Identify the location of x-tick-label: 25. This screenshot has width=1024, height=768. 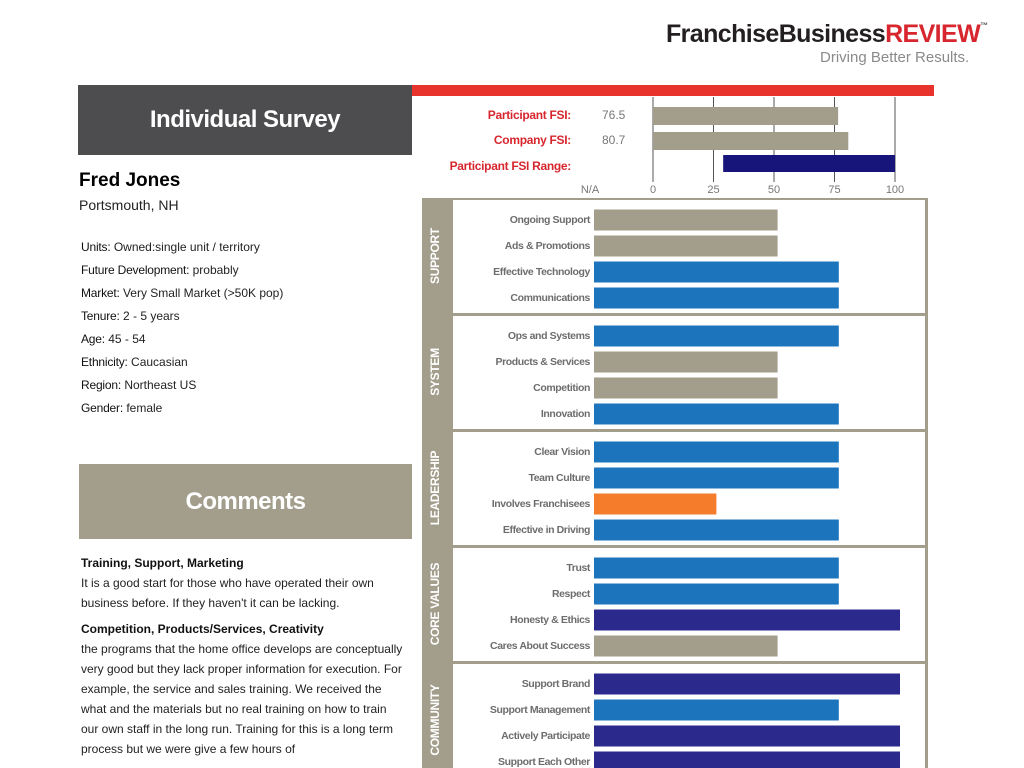
(713, 190).